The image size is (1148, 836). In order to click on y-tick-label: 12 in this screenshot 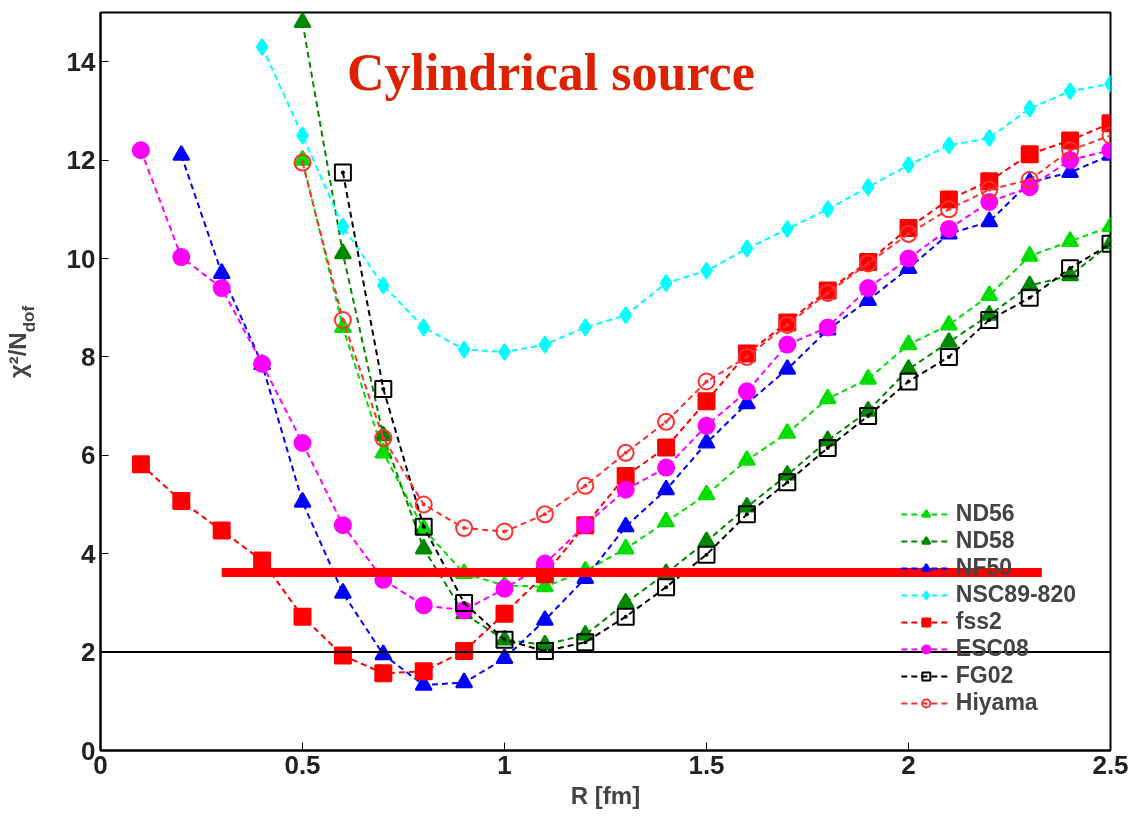, I will do `click(81, 160)`.